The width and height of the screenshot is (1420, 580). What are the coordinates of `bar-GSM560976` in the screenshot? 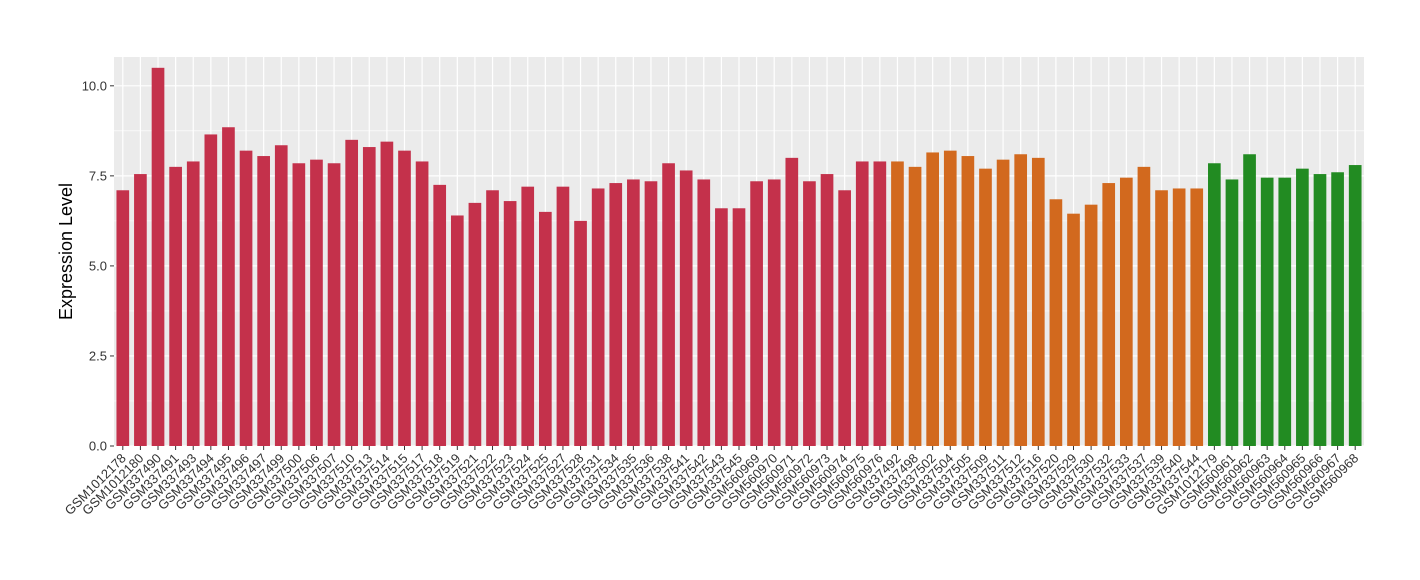 It's located at (880, 303).